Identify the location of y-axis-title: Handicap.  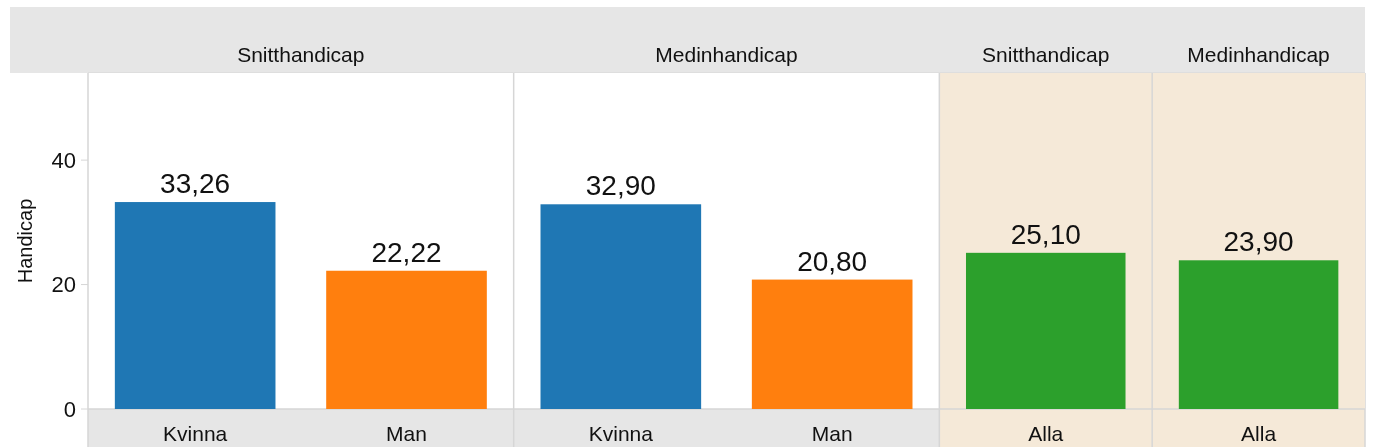
(25, 241).